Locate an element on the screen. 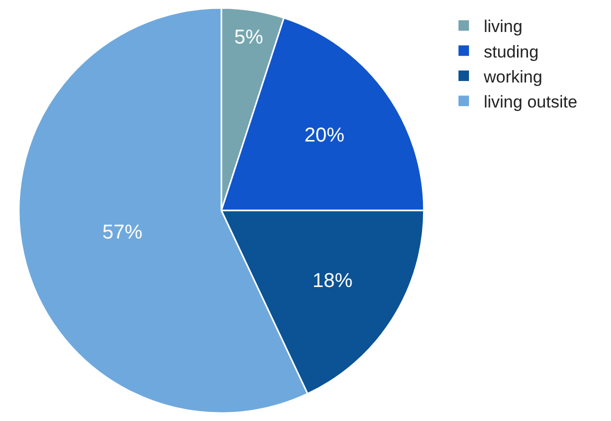  data-label: 18% is located at coordinates (332, 281).